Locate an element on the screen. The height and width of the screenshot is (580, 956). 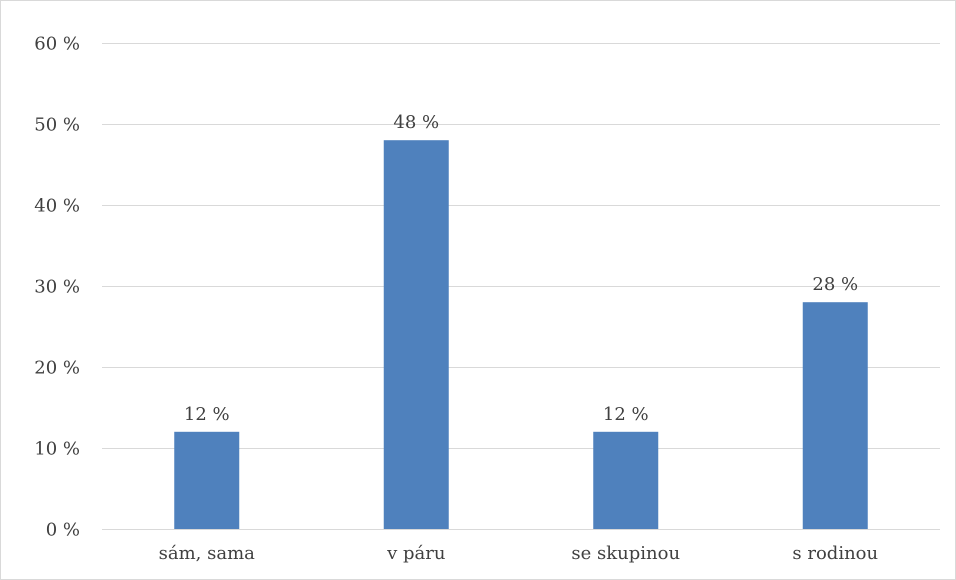
y-tick-label: 10 % is located at coordinates (57, 449).